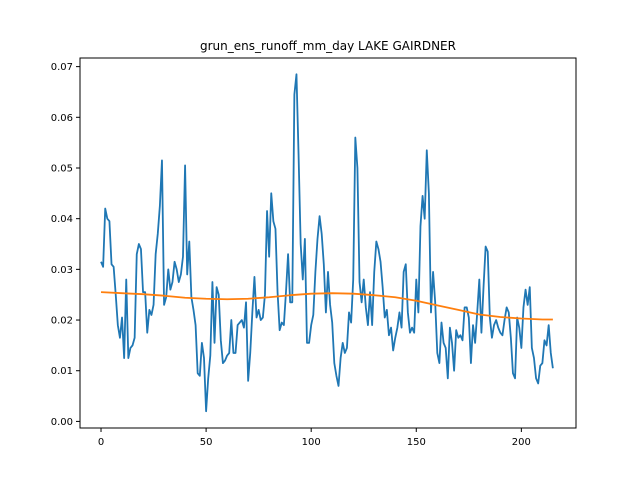  I want to click on y-tick-label: 0.01, so click(62, 371).